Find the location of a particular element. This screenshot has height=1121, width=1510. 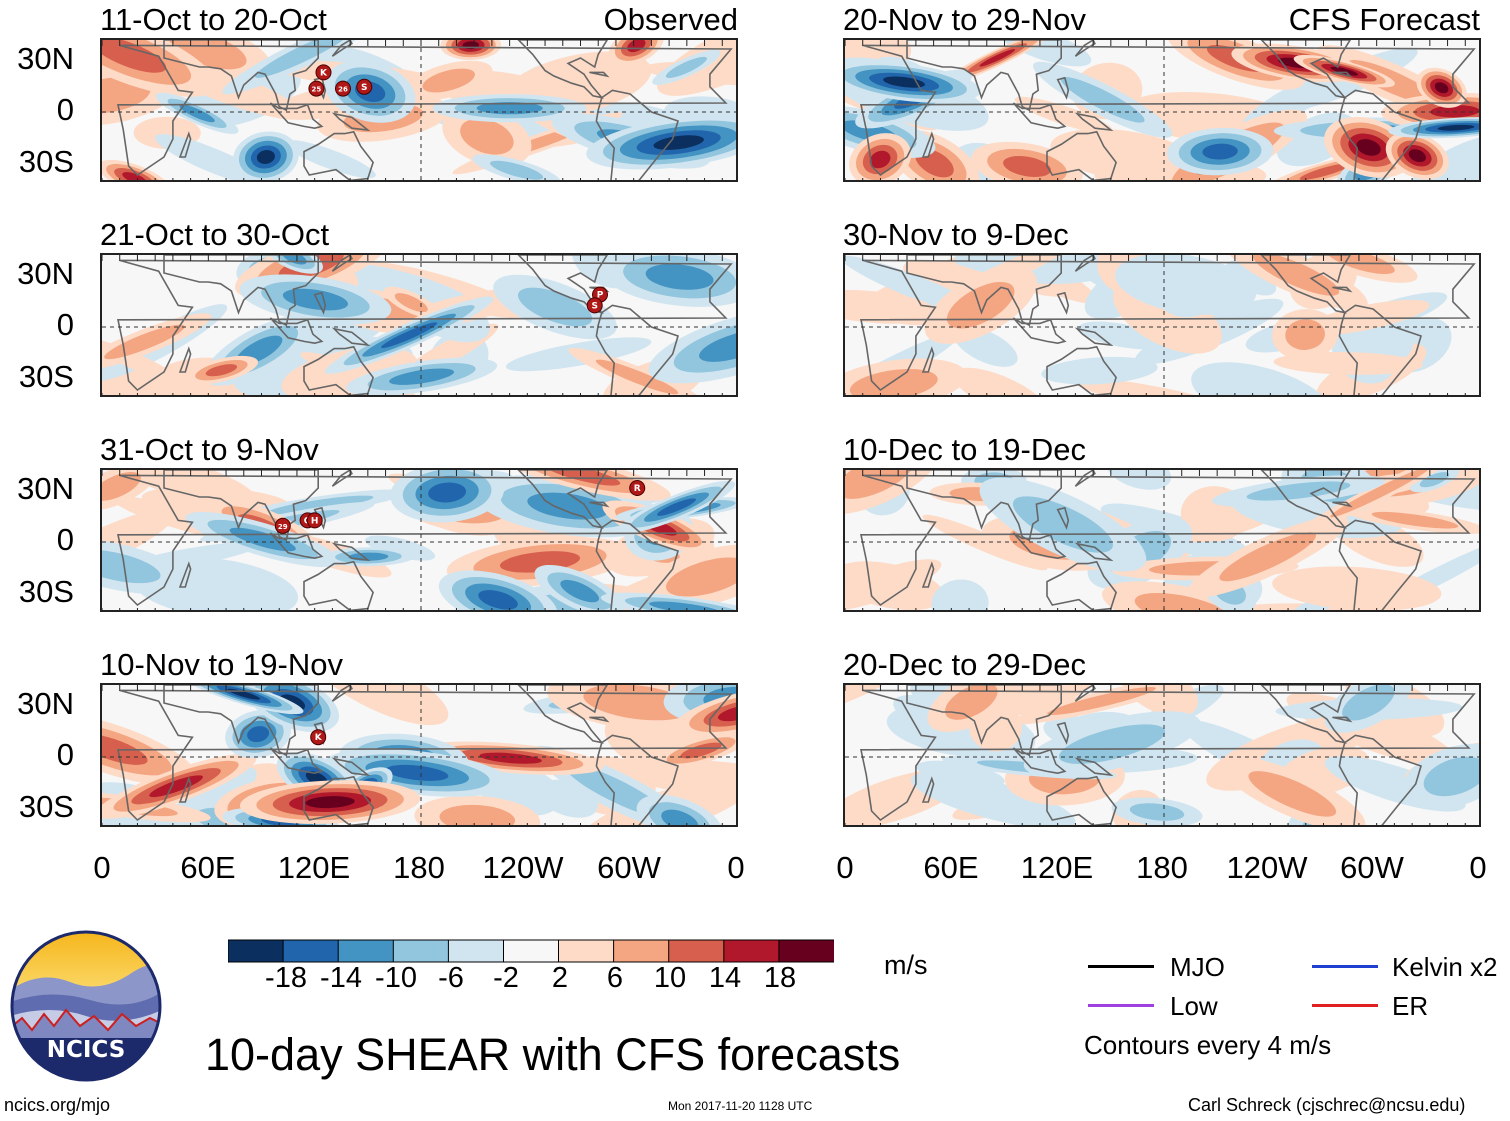

footer-url: ncics.org/mjo is located at coordinates (57, 1105).